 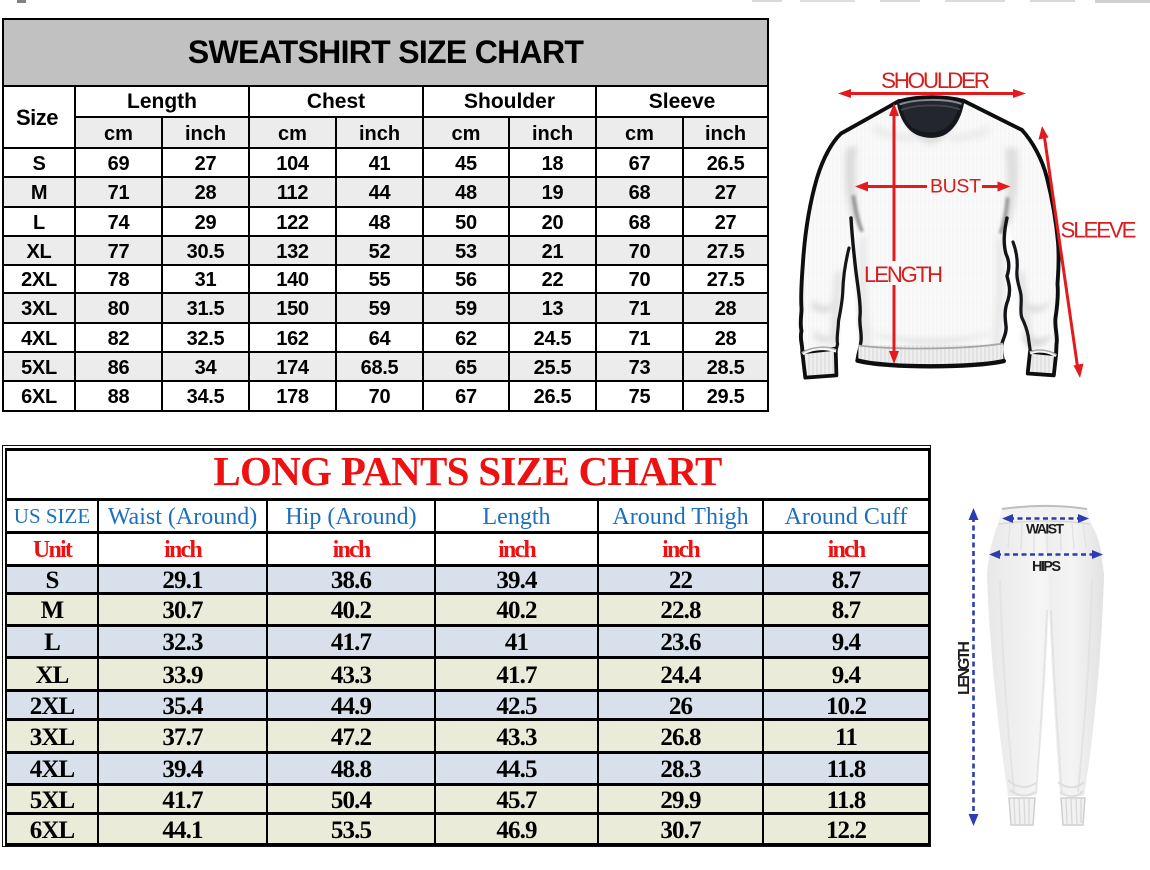 I want to click on svg-text: SHOULDER, so click(x=935, y=80).